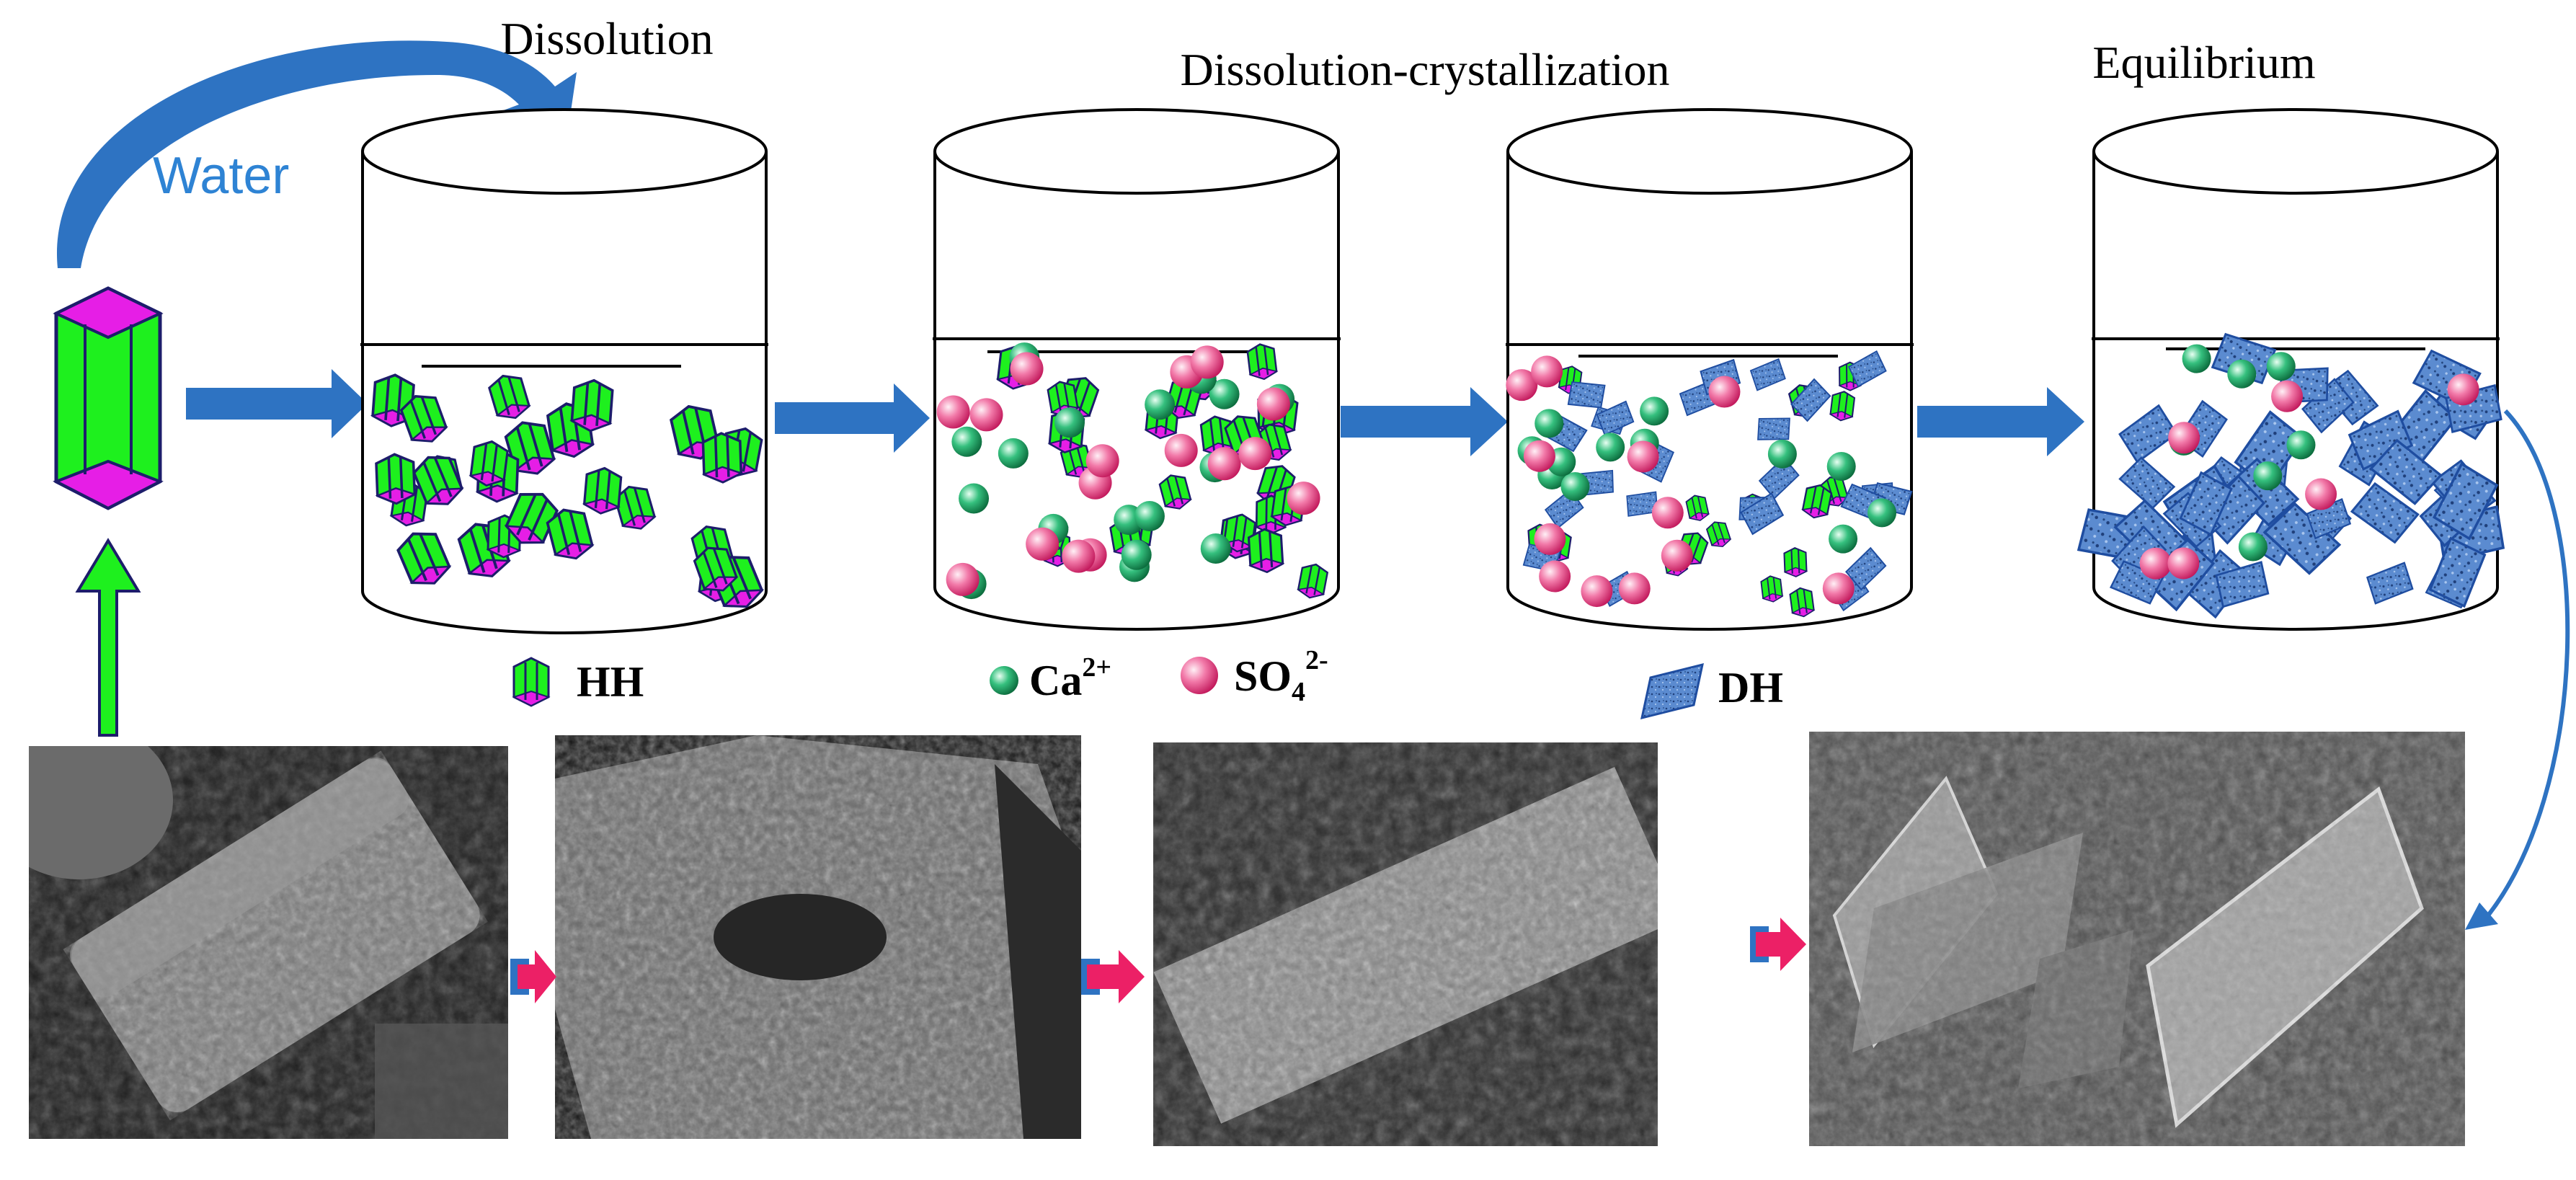  I want to click on water-curved-arrow, so click(316, 154).